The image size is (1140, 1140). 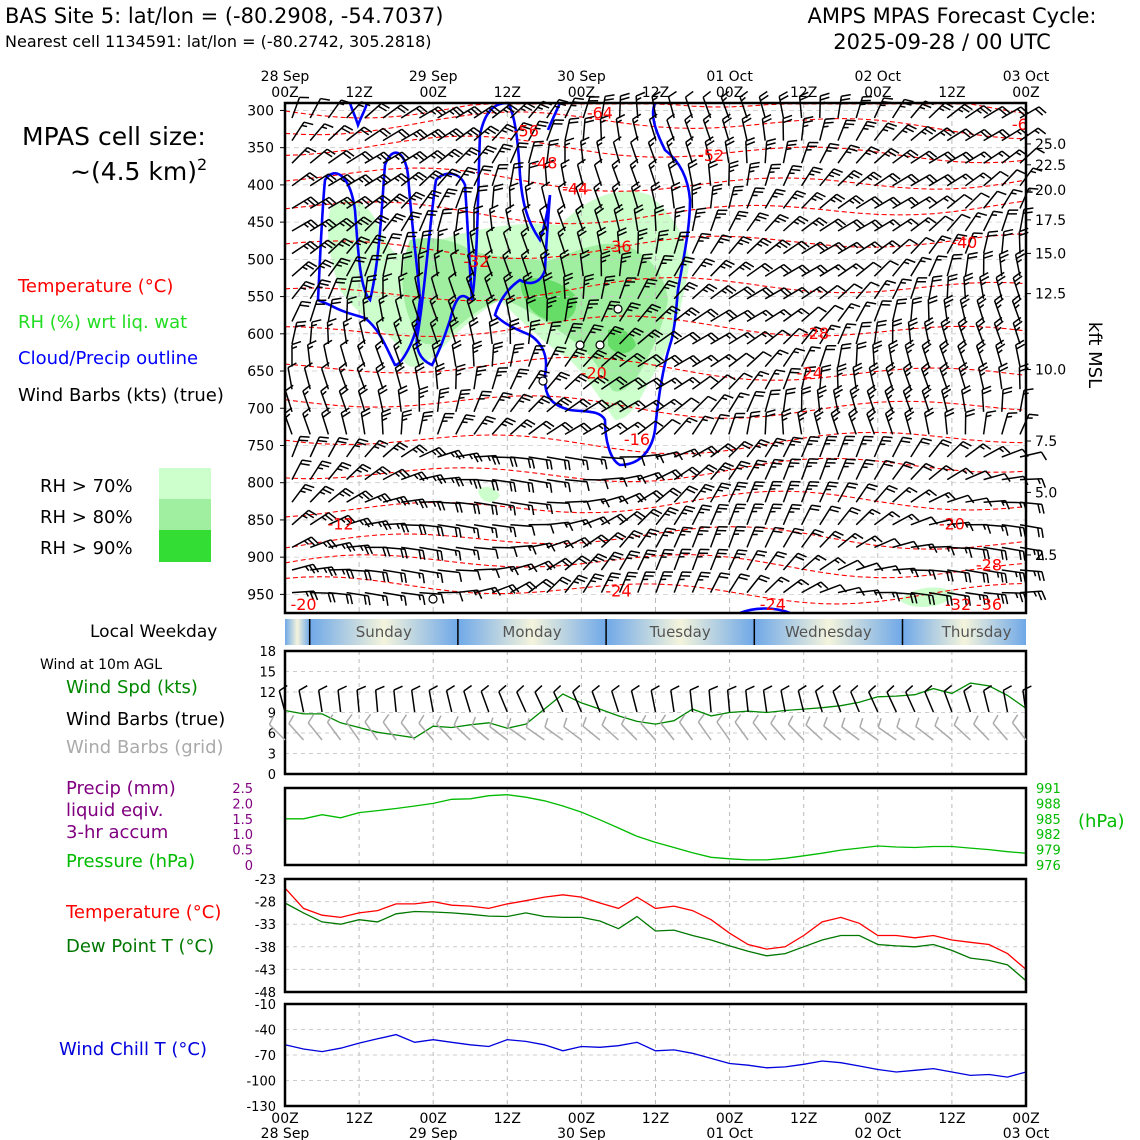 What do you see at coordinates (704, 727) in the screenshot?
I see `surface-wind-barb-grid` at bounding box center [704, 727].